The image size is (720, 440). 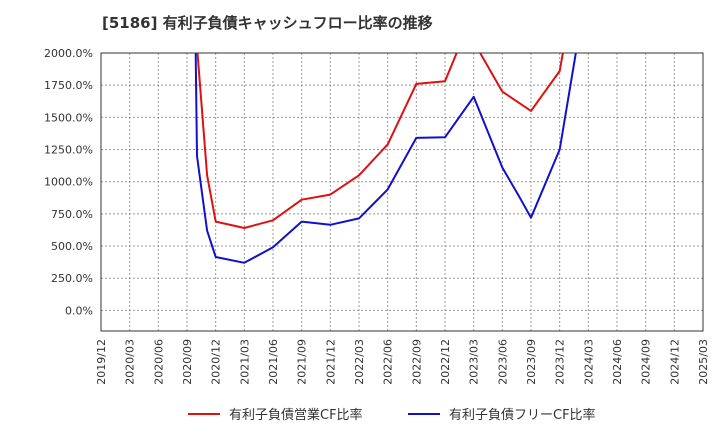 What do you see at coordinates (158, 362) in the screenshot?
I see `x-tick-label: 2020/06` at bounding box center [158, 362].